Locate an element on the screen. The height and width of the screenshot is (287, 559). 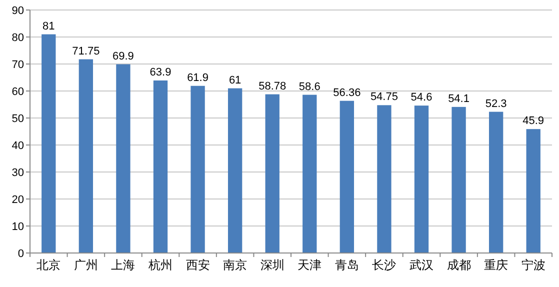
data-label: 81 is located at coordinates (48, 26).